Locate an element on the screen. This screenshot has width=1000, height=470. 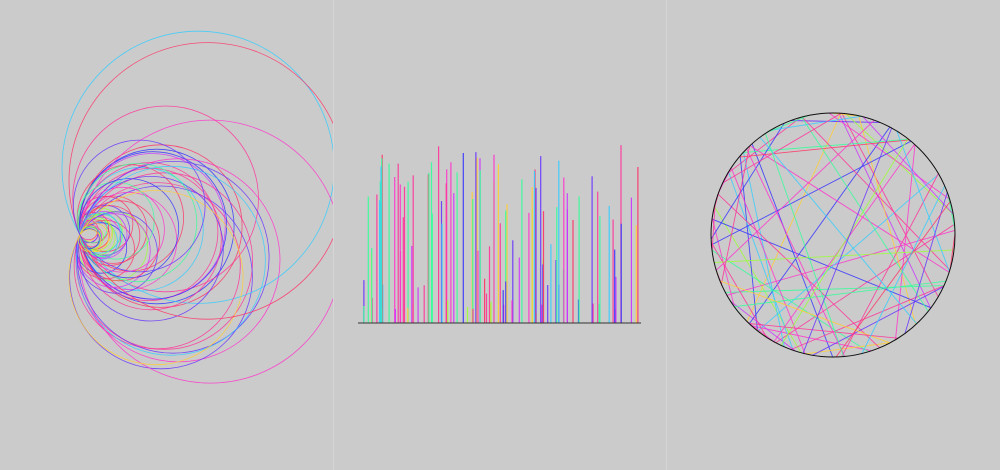
circle-chords-artwork is located at coordinates (833, 235).